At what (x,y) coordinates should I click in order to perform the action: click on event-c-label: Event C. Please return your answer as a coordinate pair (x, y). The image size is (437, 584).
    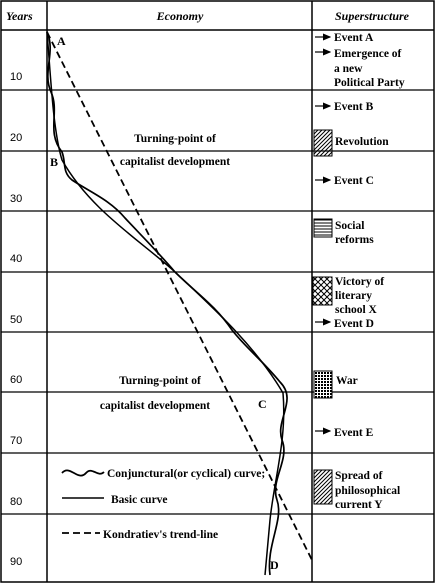
    Looking at the image, I should click on (354, 181).